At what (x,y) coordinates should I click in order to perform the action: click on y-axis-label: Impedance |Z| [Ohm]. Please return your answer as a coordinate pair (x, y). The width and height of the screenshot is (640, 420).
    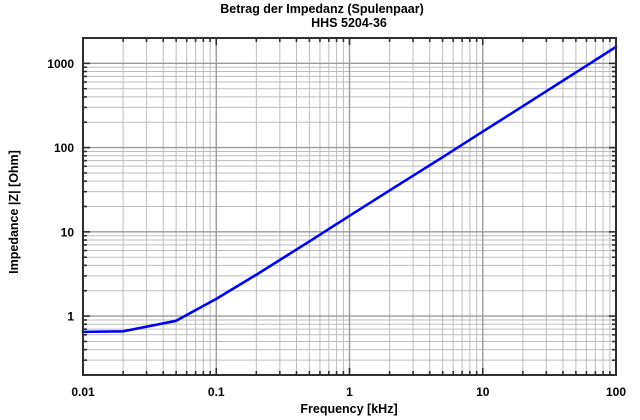
    Looking at the image, I should click on (14, 212).